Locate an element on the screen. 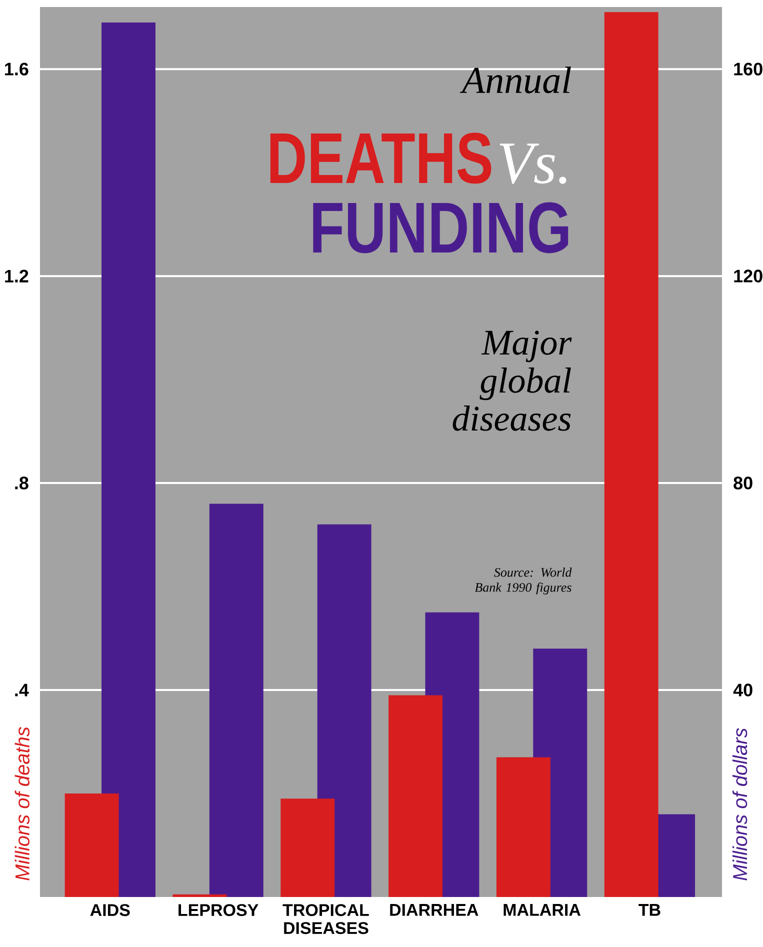 The height and width of the screenshot is (947, 763). x-tick-label: TB is located at coordinates (649, 910).